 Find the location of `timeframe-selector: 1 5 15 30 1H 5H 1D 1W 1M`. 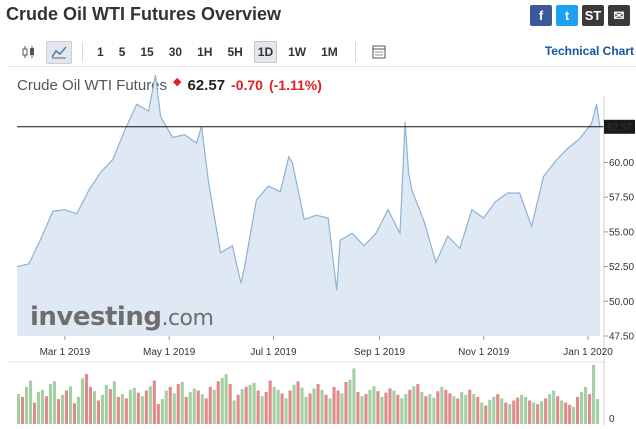

timeframe-selector: 1 5 15 30 1H 5H 1D 1W 1M is located at coordinates (221, 52).